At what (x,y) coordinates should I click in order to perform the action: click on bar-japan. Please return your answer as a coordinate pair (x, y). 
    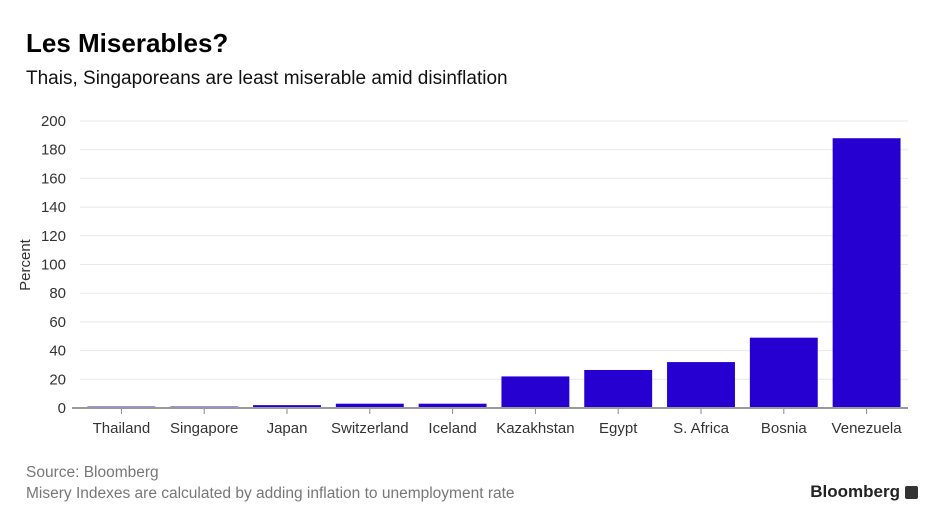
    Looking at the image, I should click on (287, 406).